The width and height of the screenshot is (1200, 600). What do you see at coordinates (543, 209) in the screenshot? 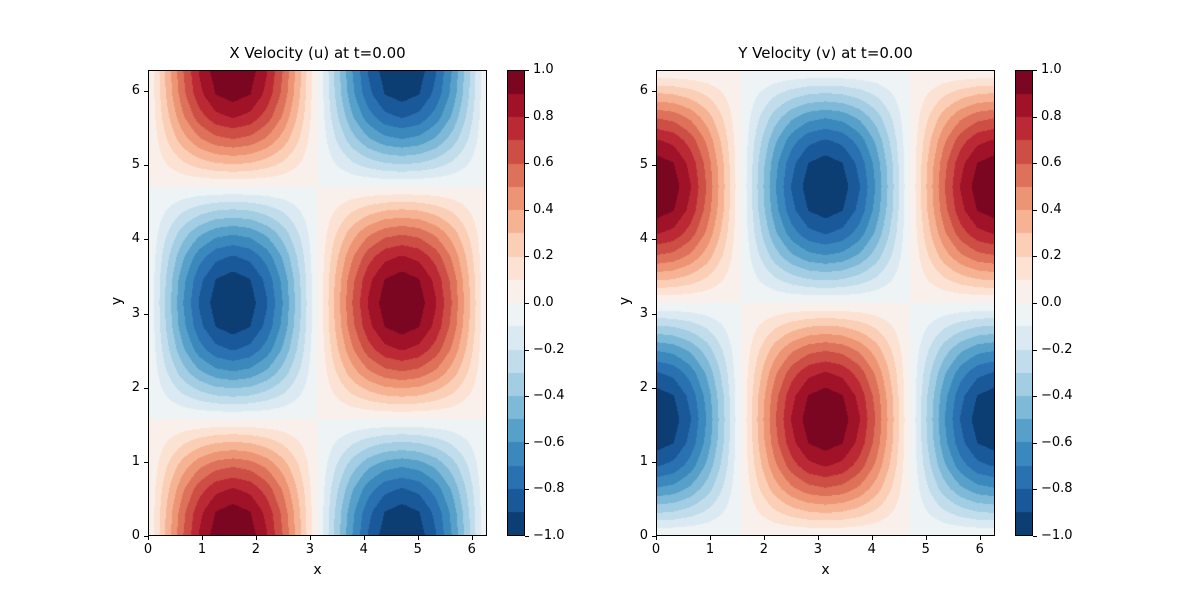
I see `colorbar-tick-label: 0.4` at bounding box center [543, 209].